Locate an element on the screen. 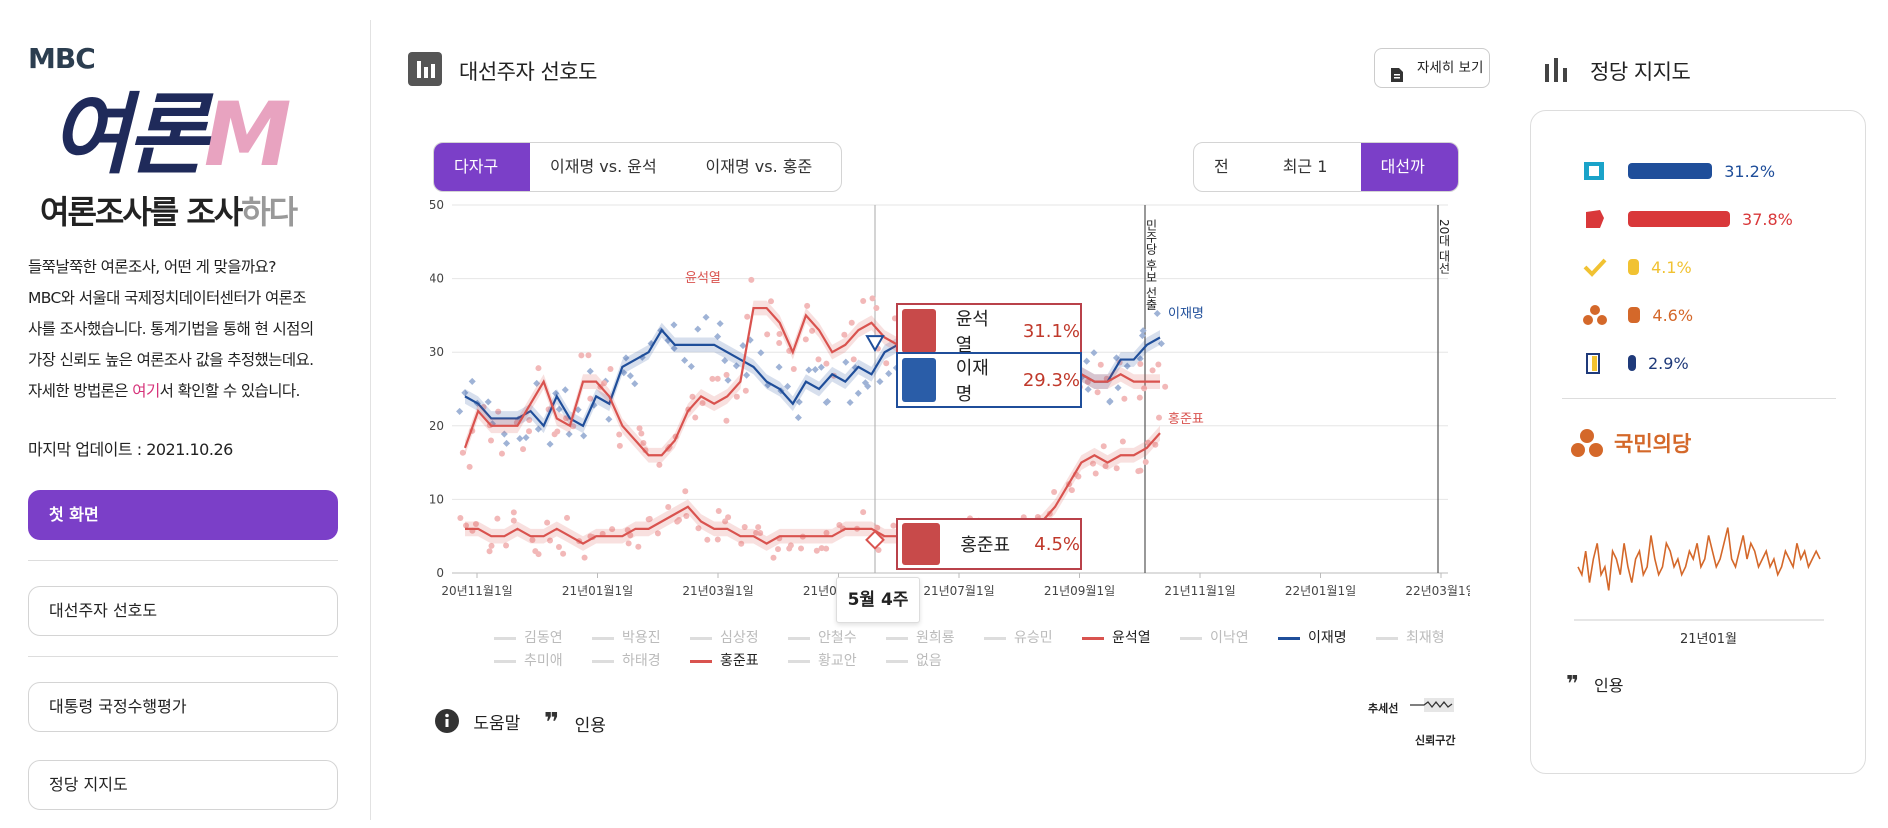  tooltip-name: 홍준표 is located at coordinates (985, 545).